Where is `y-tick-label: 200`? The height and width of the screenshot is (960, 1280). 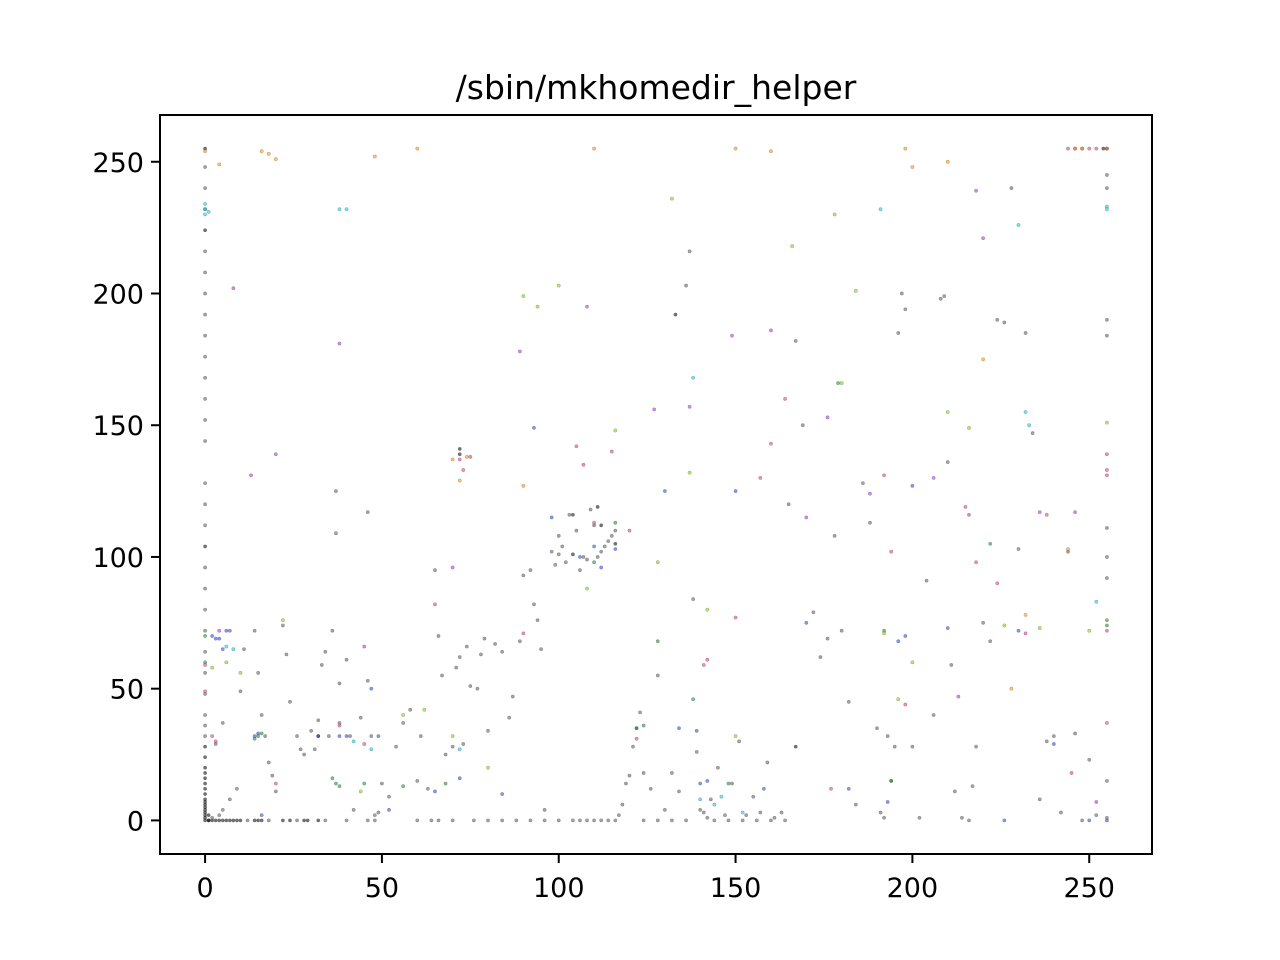
y-tick-label: 200 is located at coordinates (118, 294).